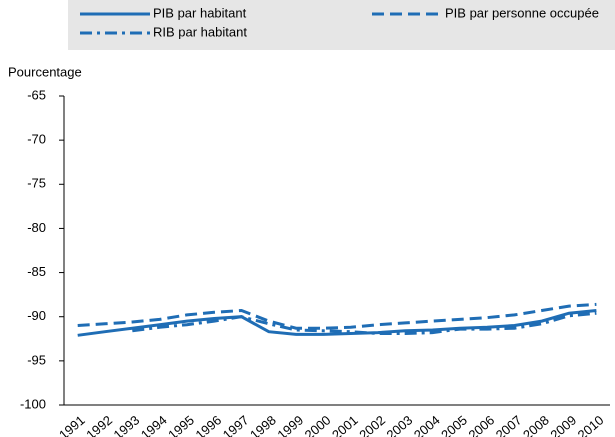  What do you see at coordinates (454, 424) in the screenshot?
I see `x-tick-label: 2005` at bounding box center [454, 424].